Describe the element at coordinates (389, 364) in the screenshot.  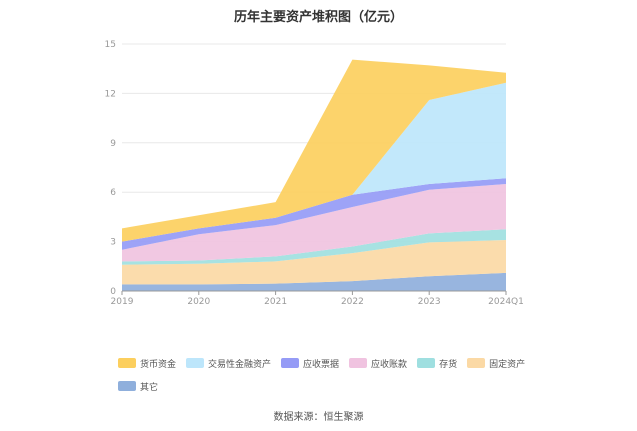
I see `legend-label: 应收账款` at that location.